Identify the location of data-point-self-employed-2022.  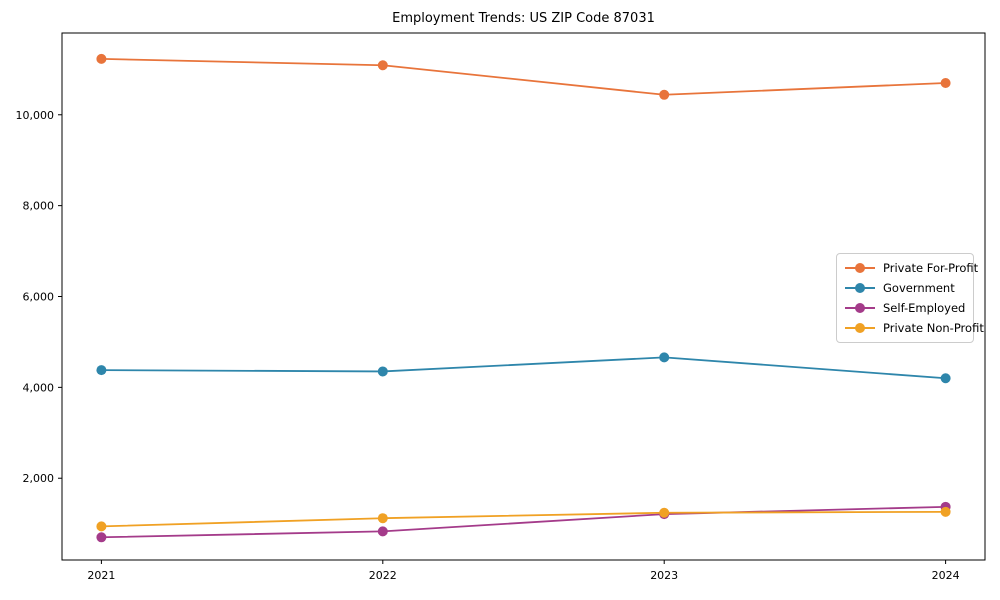
(382, 531).